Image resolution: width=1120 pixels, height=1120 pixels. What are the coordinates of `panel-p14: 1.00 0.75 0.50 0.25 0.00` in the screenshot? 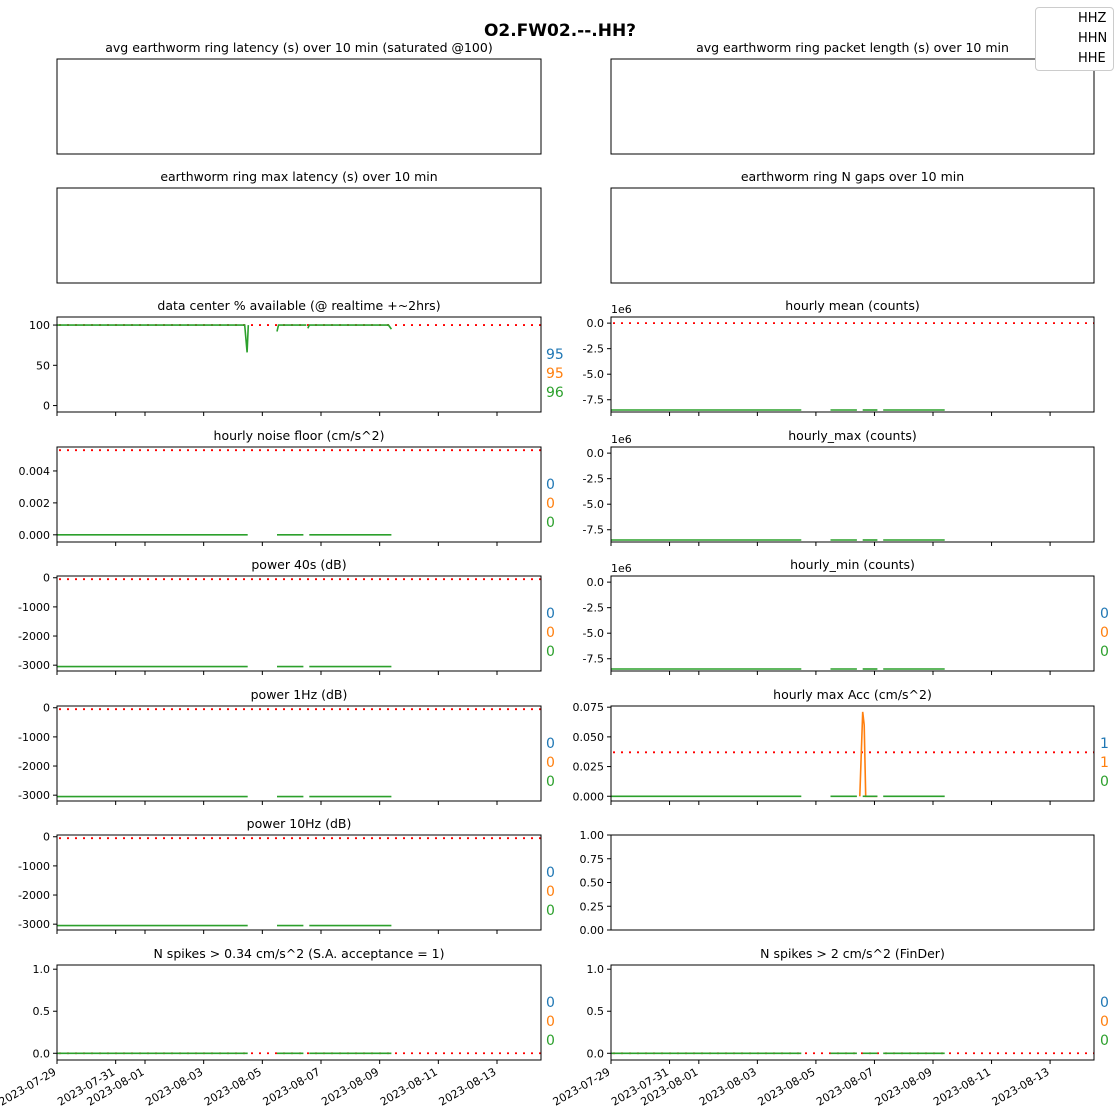 It's located at (837, 883).